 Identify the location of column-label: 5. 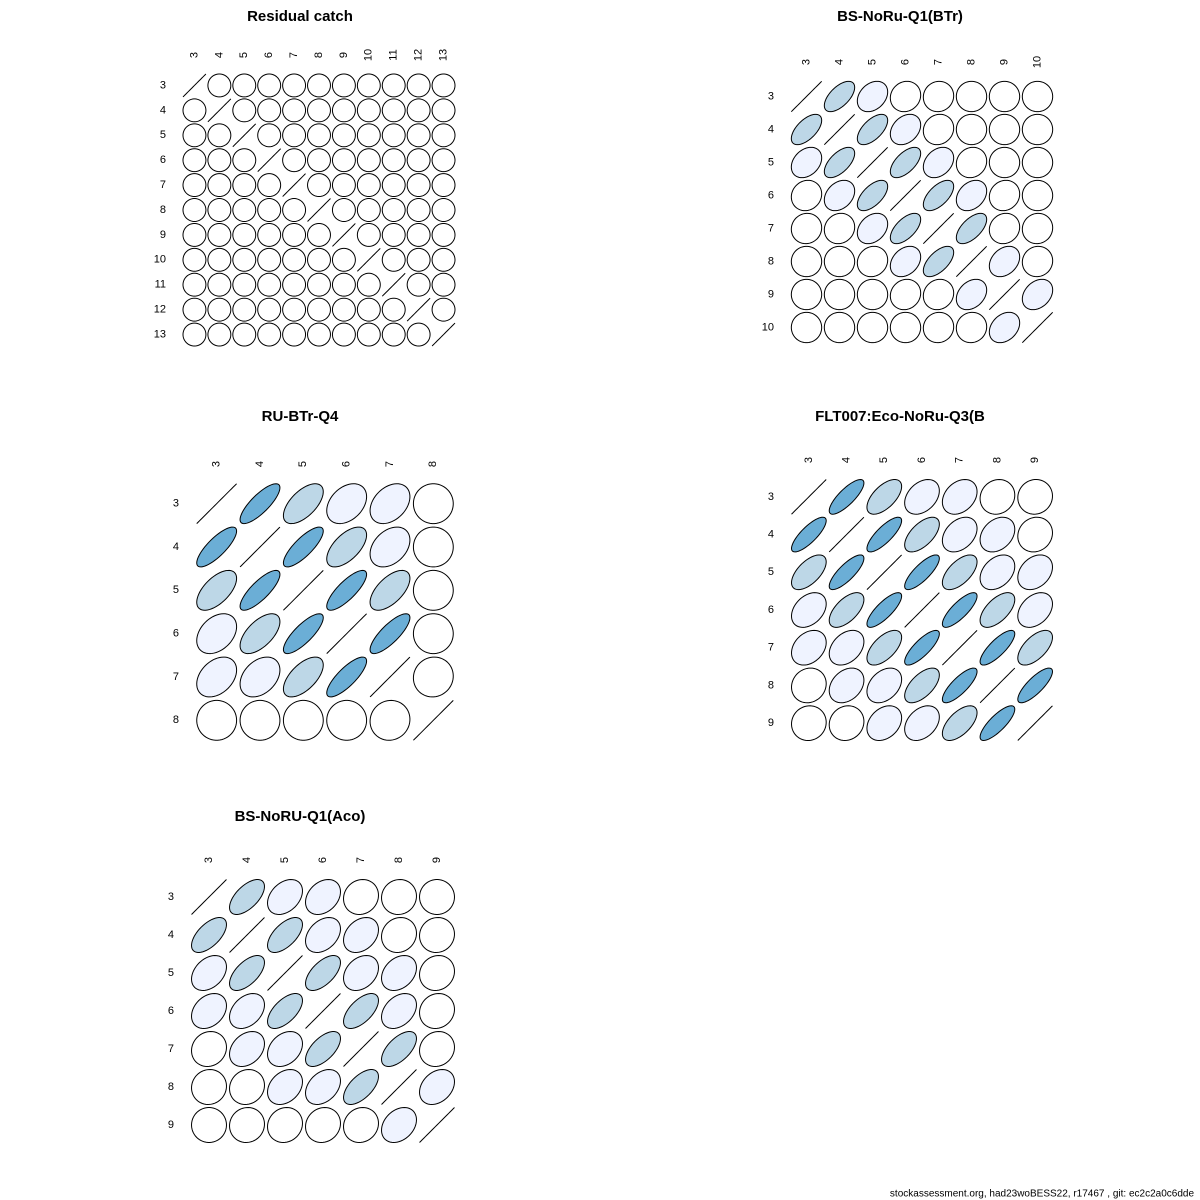
(285, 860).